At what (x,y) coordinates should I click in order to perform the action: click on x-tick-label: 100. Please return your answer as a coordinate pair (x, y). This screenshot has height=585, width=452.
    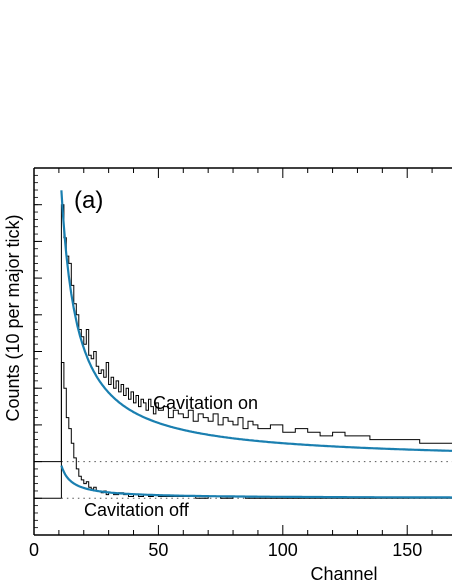
    Looking at the image, I should click on (283, 550).